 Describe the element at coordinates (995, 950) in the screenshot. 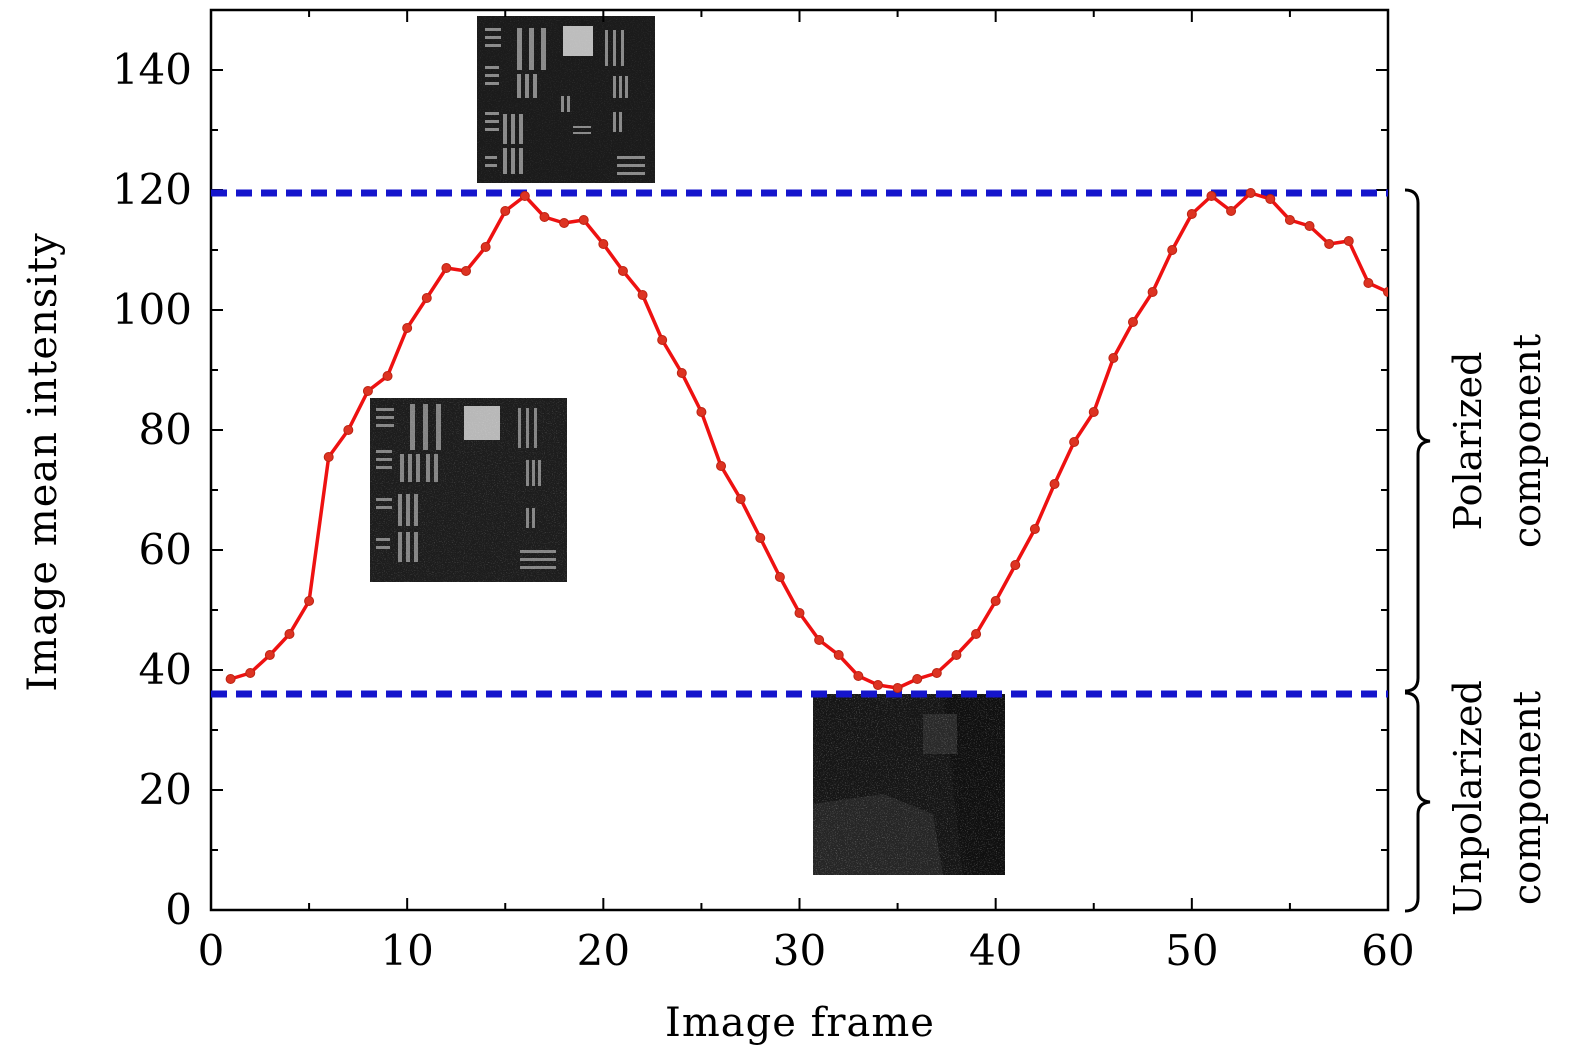

I see `x-tick-label: 40` at that location.